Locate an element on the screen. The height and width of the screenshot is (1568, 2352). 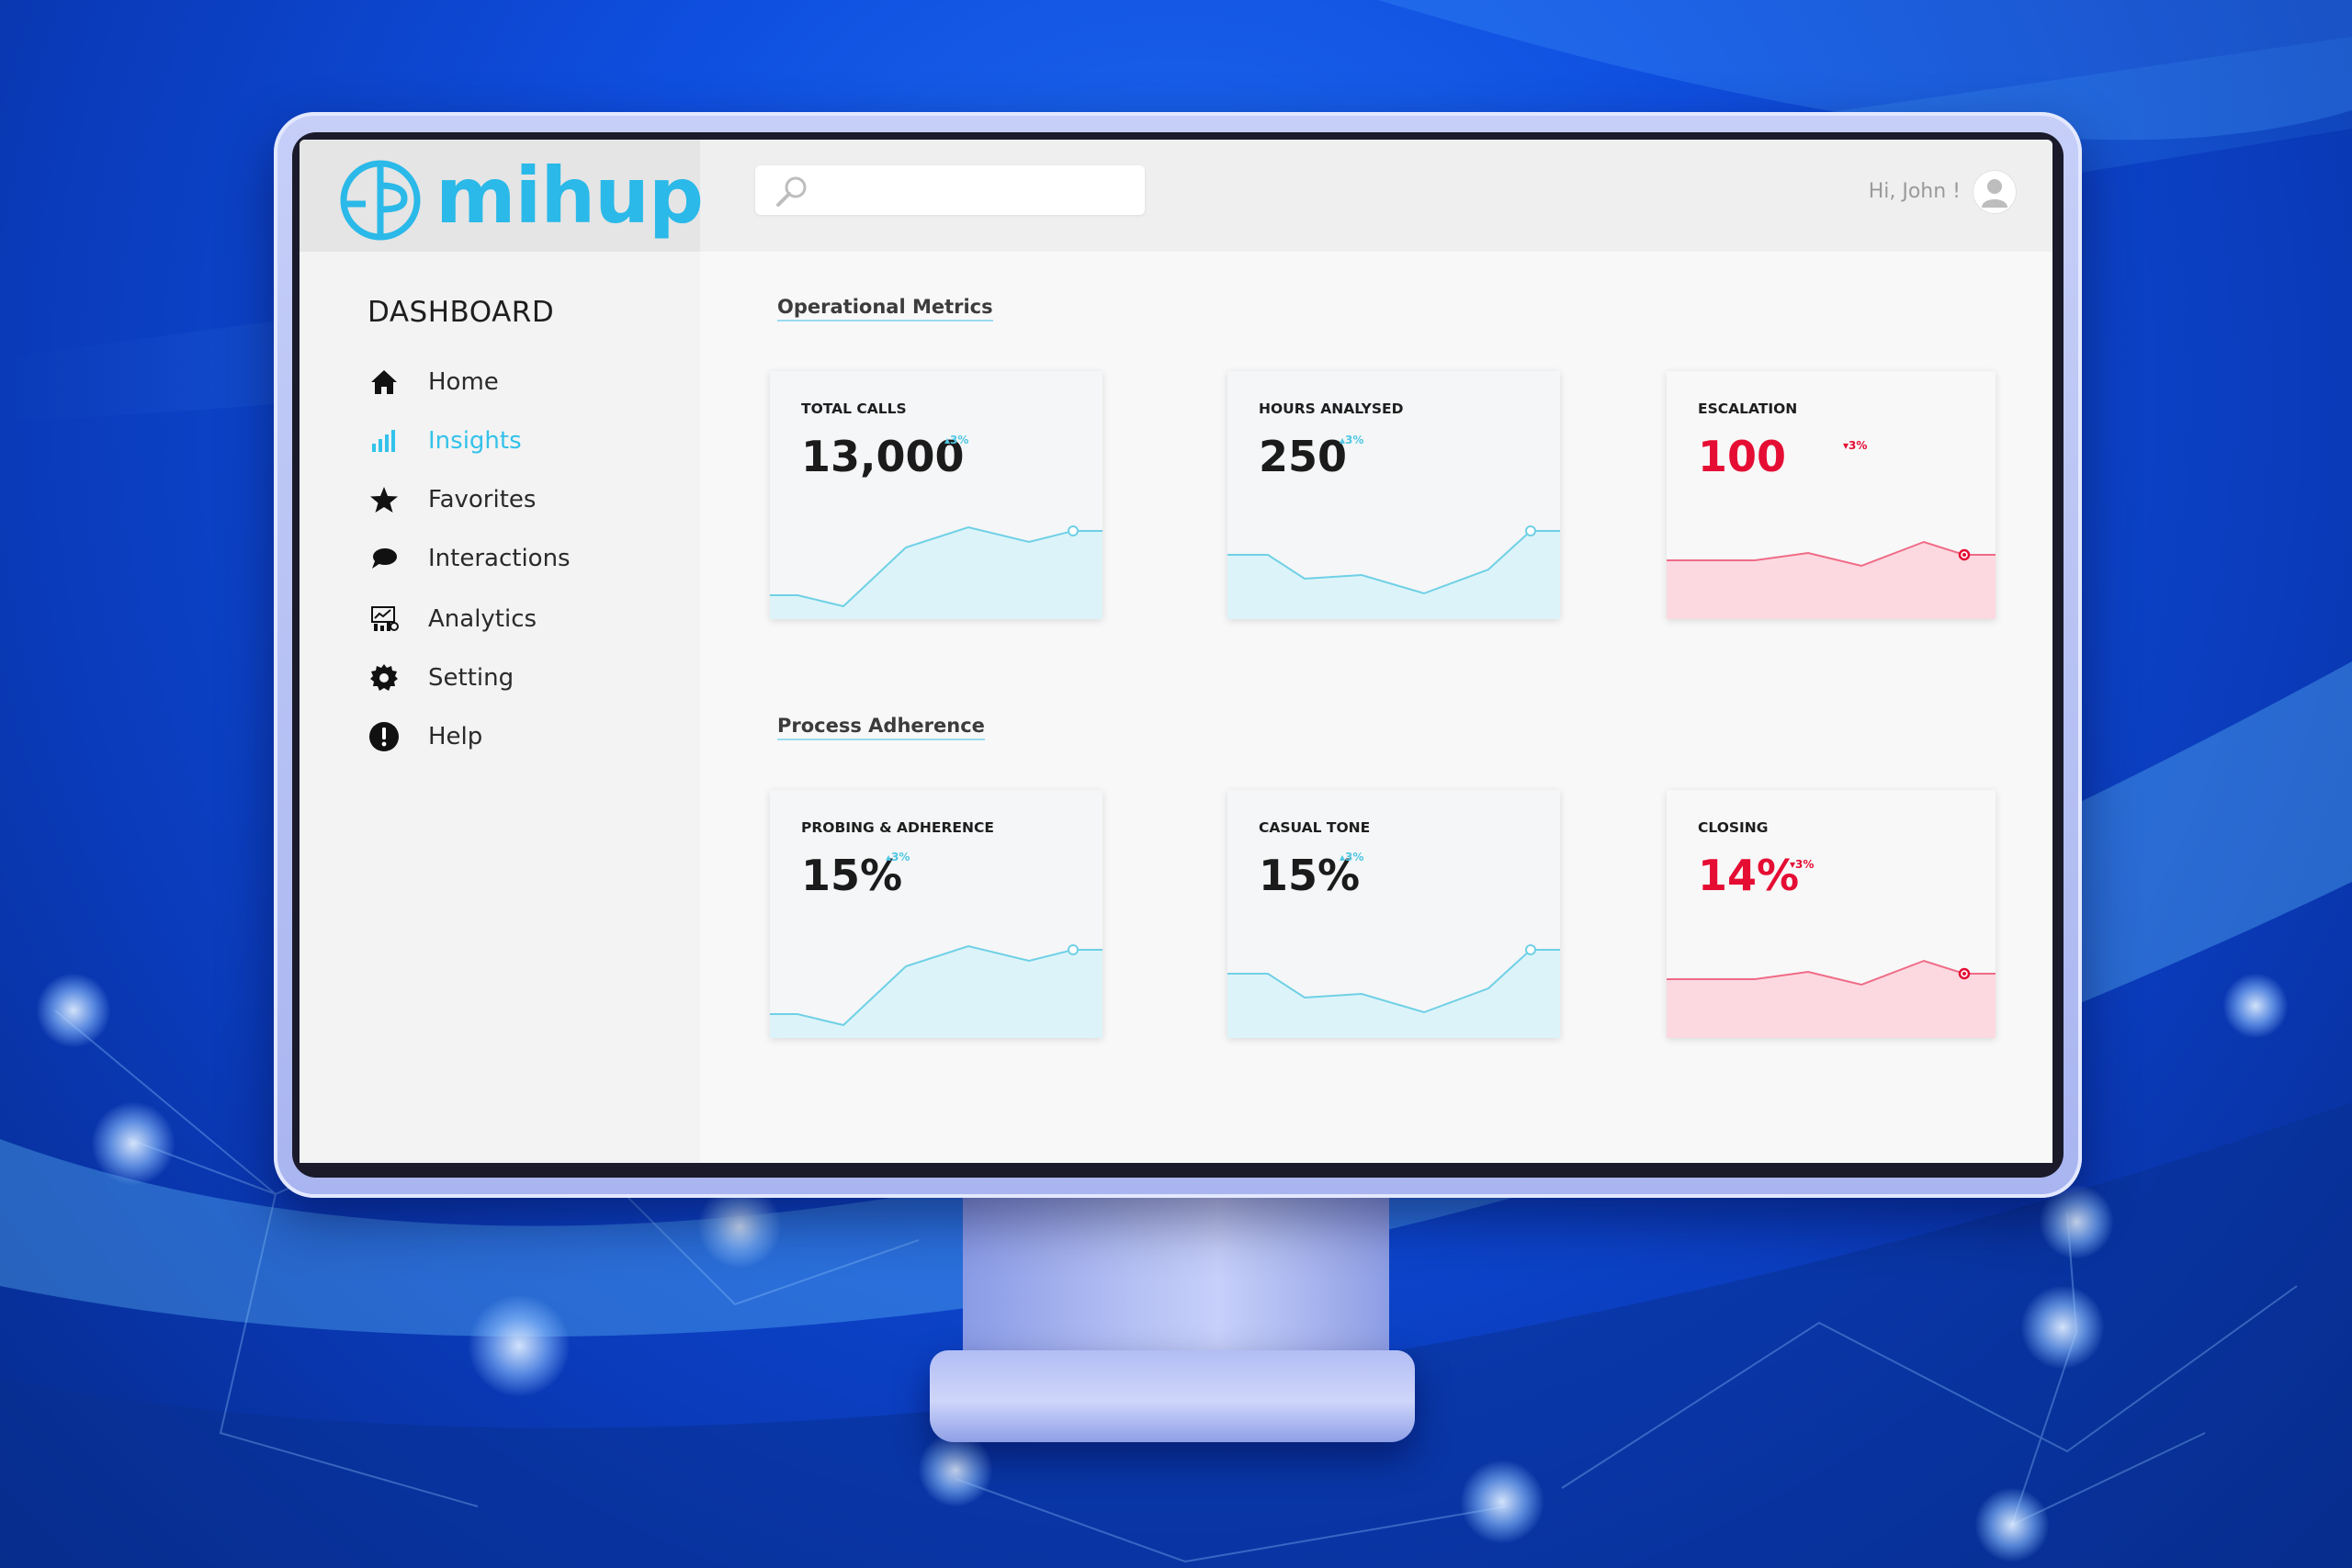
card-title: ESCALATION is located at coordinates (1748, 409).